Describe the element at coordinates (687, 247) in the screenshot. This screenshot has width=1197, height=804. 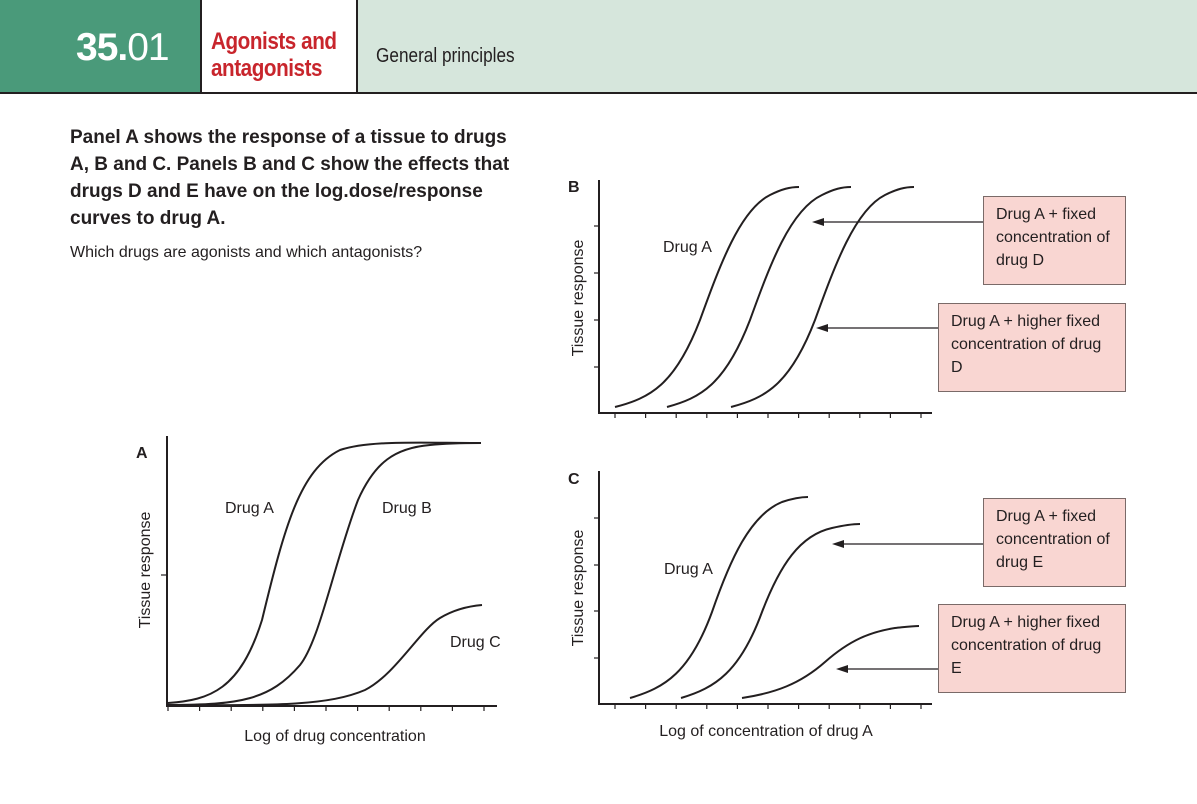
I see `panel-b-label-drug-a: Drug A` at that location.